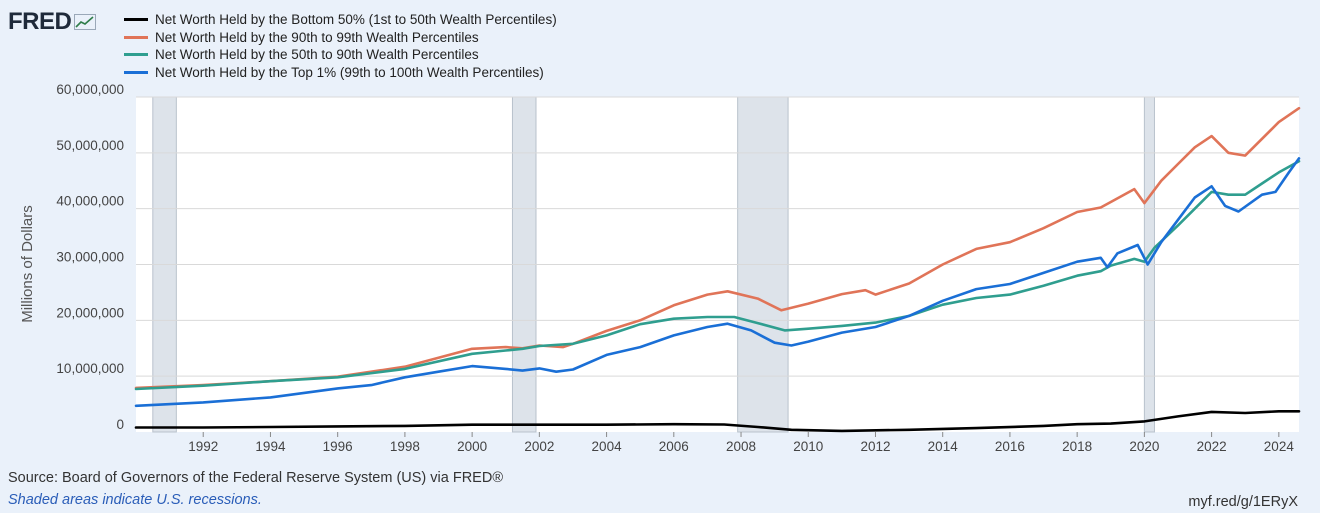 The height and width of the screenshot is (513, 1320). Describe the element at coordinates (674, 446) in the screenshot. I see `x-tick-label: 2006` at that location.